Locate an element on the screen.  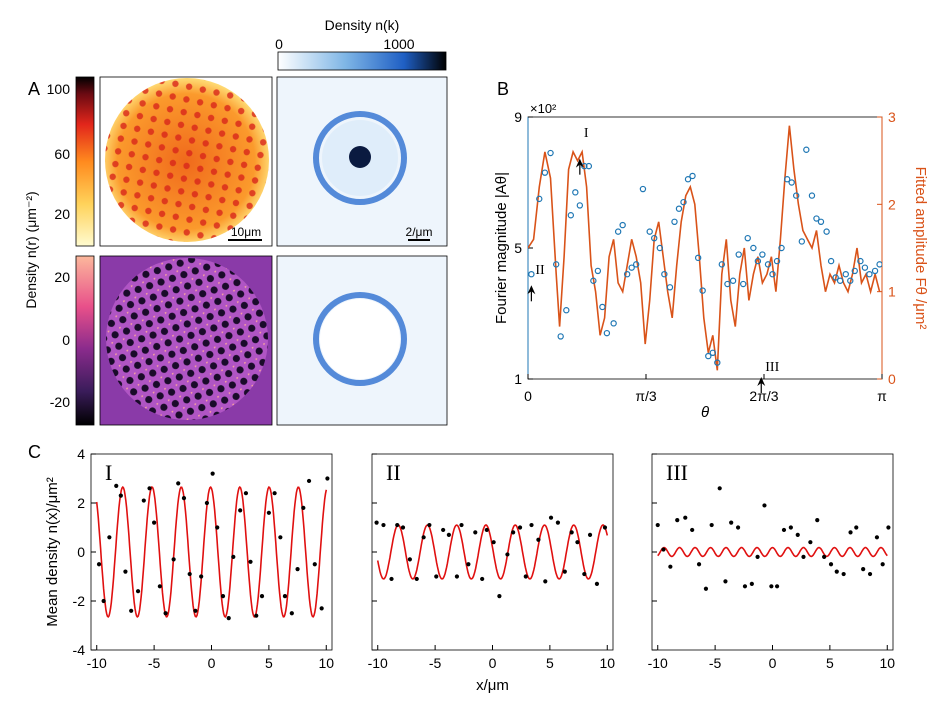
panel-c-xtick-label: 0 is located at coordinates (773, 663).